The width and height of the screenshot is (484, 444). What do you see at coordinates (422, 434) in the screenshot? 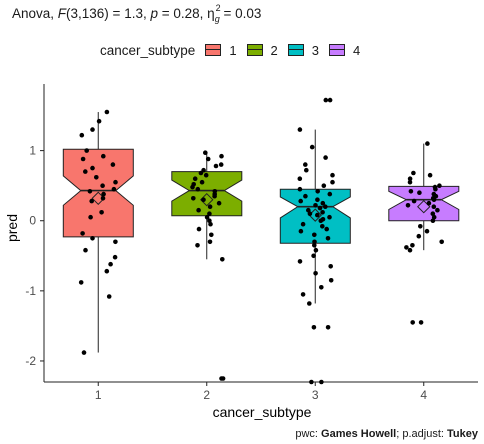
I see `padjust-label: ; p.adjust:` at bounding box center [422, 434].